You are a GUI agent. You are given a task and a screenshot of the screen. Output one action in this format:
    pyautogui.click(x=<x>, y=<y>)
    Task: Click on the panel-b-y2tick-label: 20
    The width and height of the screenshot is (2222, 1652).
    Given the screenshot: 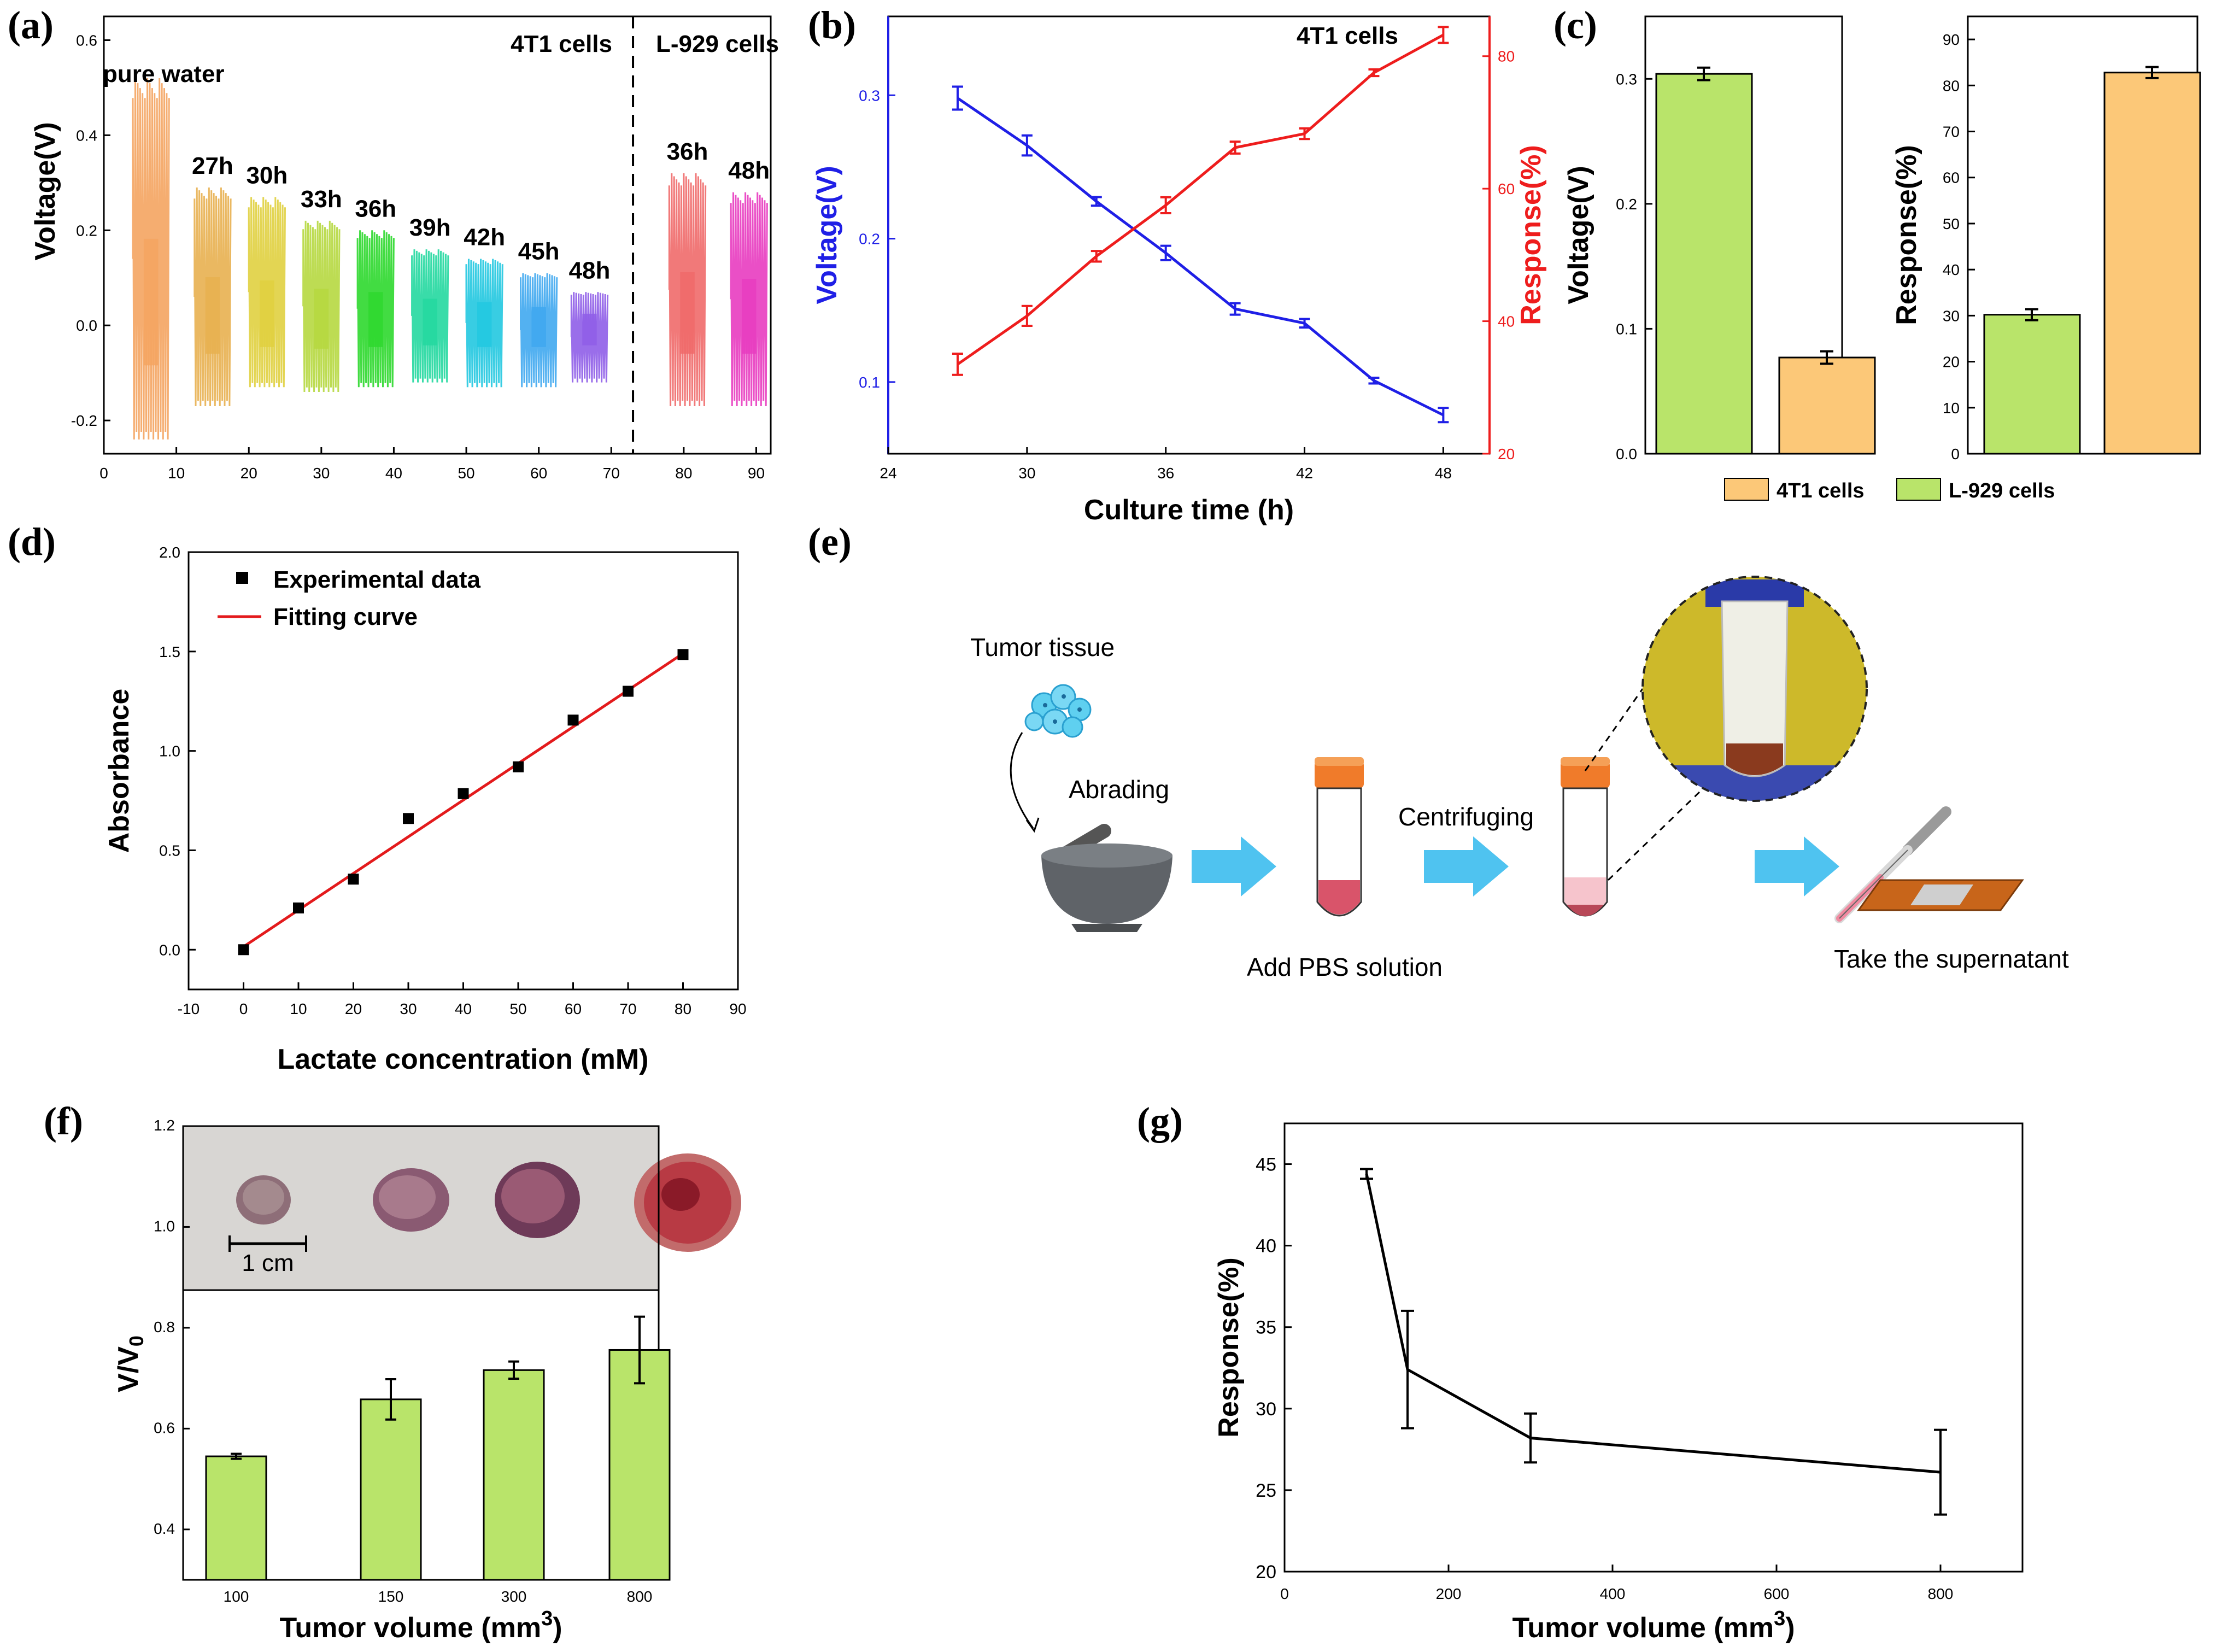 What is the action you would take?
    pyautogui.click(x=1506, y=454)
    